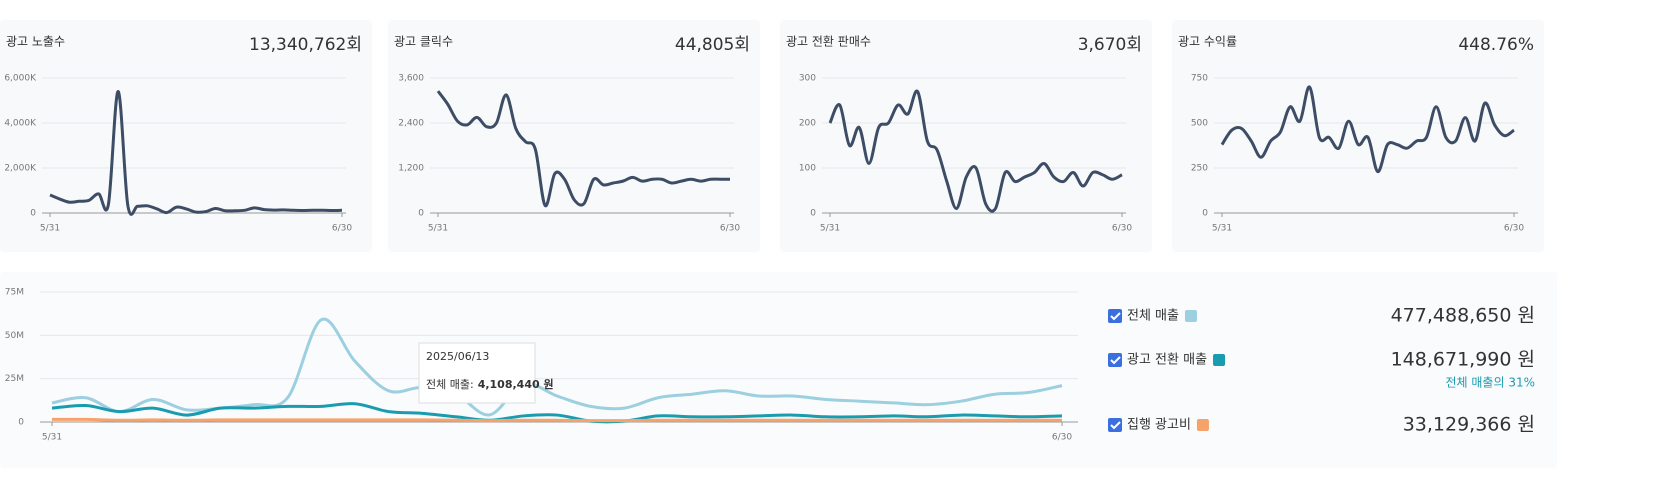  I want to click on card-total: 448.76%, so click(1496, 45).